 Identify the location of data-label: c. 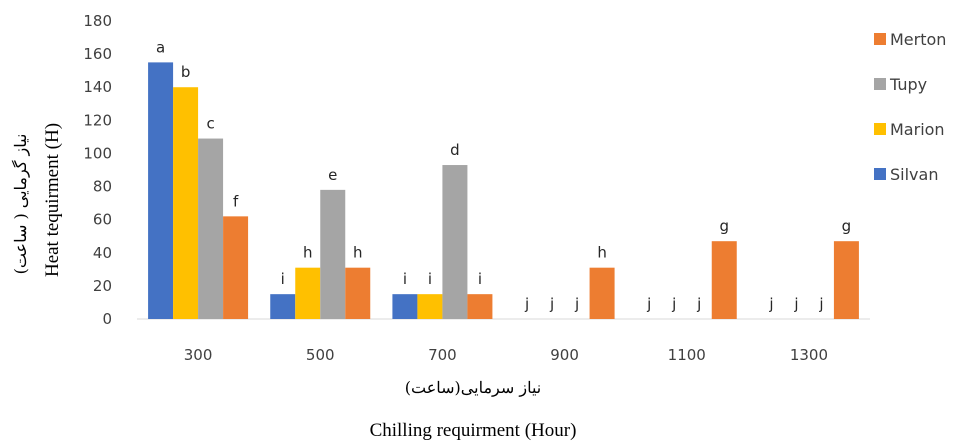
(210, 124).